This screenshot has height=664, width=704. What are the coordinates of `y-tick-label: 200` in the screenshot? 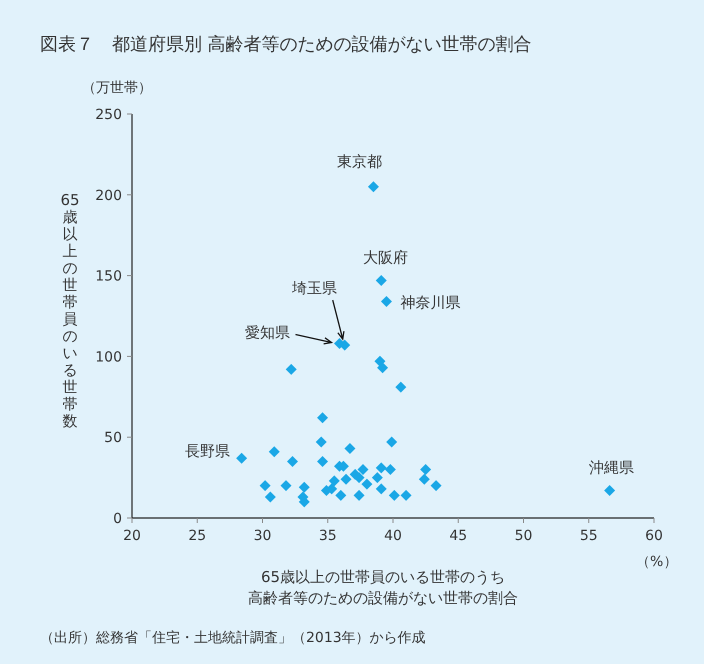 It's located at (108, 196).